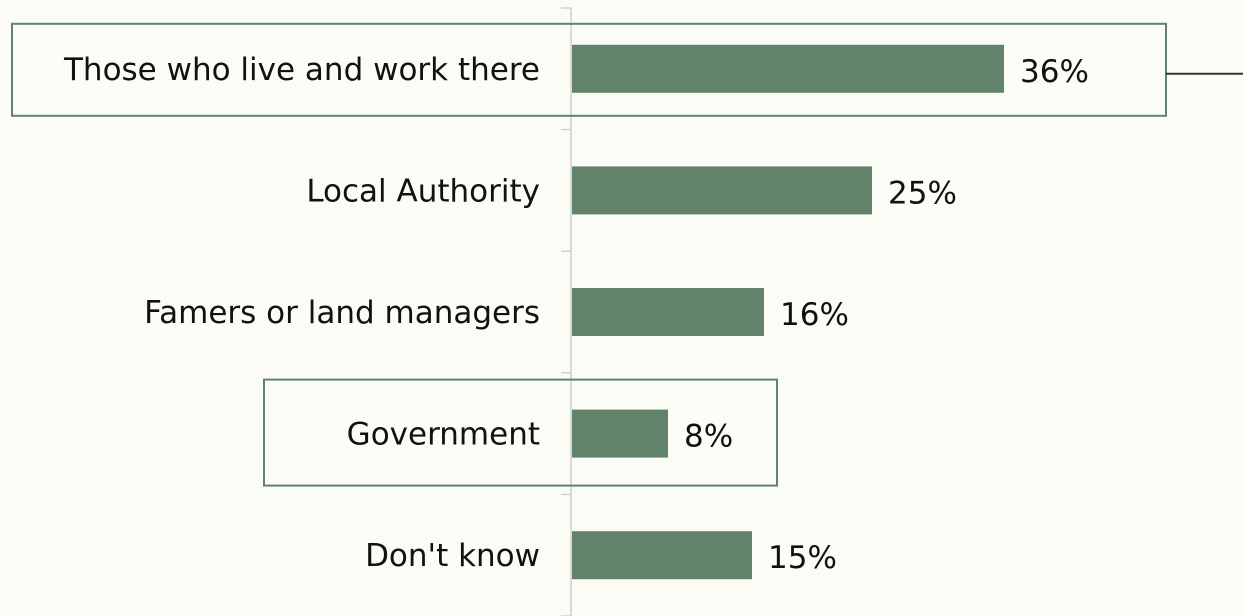 Image resolution: width=1243 pixels, height=616 pixels. What do you see at coordinates (342, 313) in the screenshot?
I see `category-label: Famers or land managers` at bounding box center [342, 313].